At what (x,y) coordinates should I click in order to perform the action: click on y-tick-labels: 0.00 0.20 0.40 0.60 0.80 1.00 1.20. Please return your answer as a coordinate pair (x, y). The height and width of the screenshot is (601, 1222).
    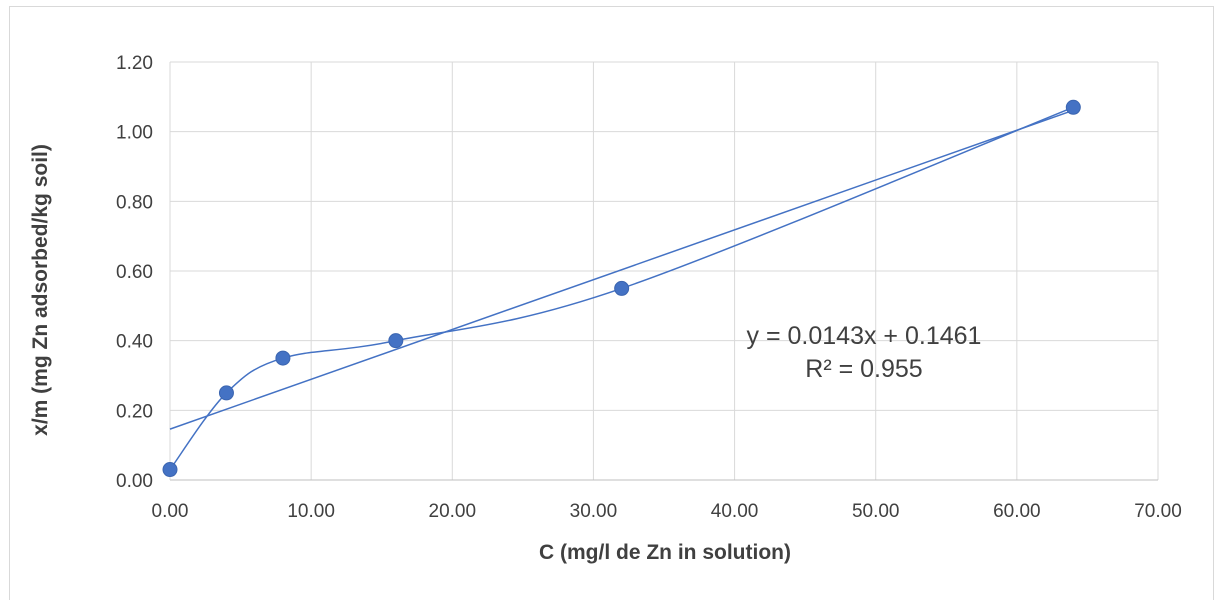
    Looking at the image, I should click on (134, 272).